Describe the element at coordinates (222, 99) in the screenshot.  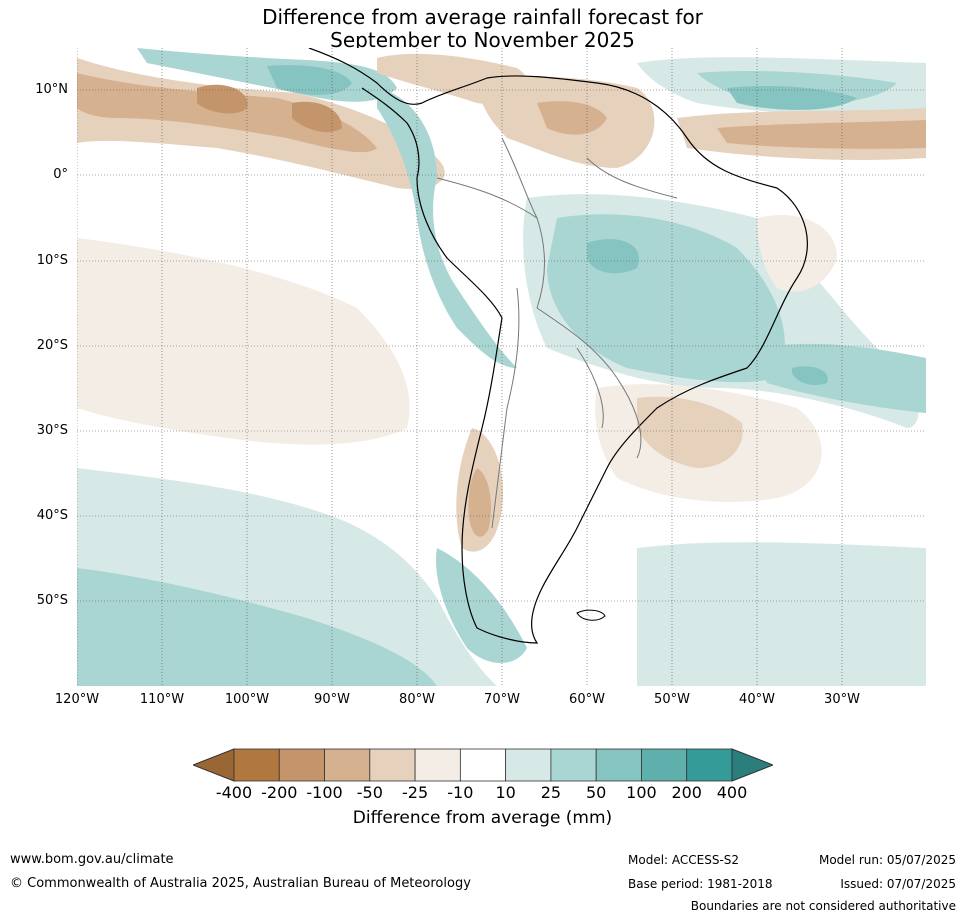
I see `dry-spot-north` at that location.